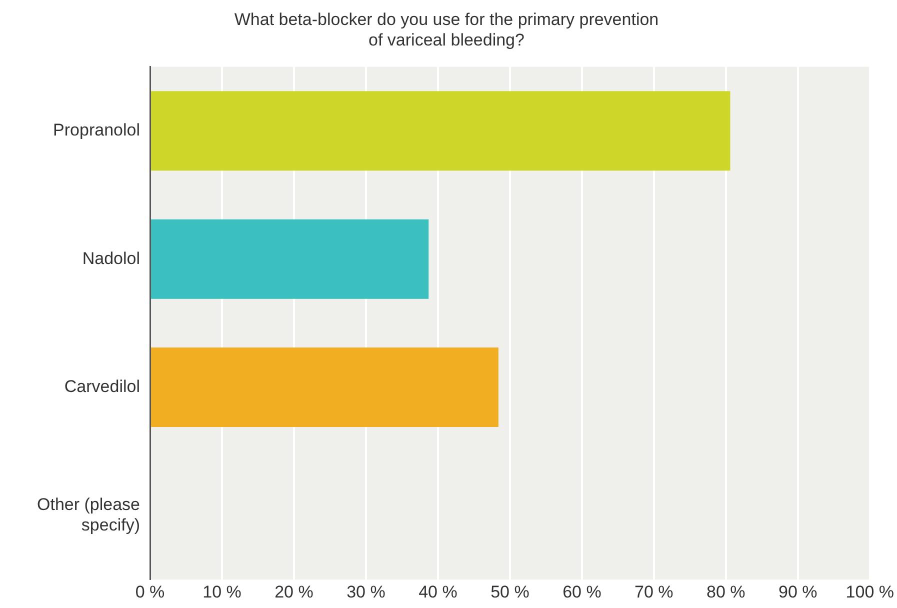 The width and height of the screenshot is (897, 608). What do you see at coordinates (102, 386) in the screenshot?
I see `y-tick-label: Carvedilol` at bounding box center [102, 386].